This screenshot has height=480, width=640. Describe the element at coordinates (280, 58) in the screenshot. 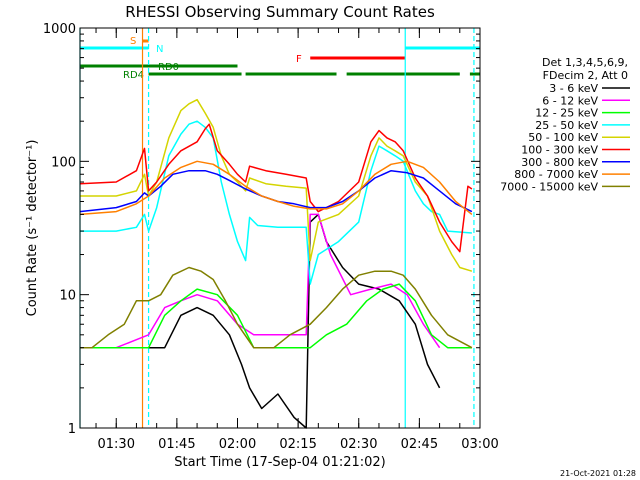

I see `instrument-flags: S N F RD0 RD4` at that location.